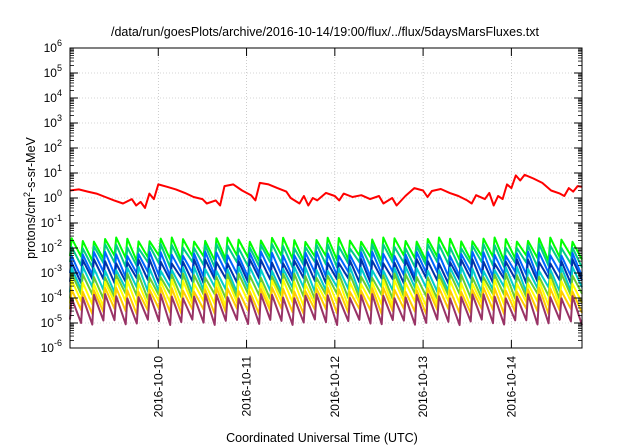  I want to click on y-tick-exponent: -1, so click(58, 218).